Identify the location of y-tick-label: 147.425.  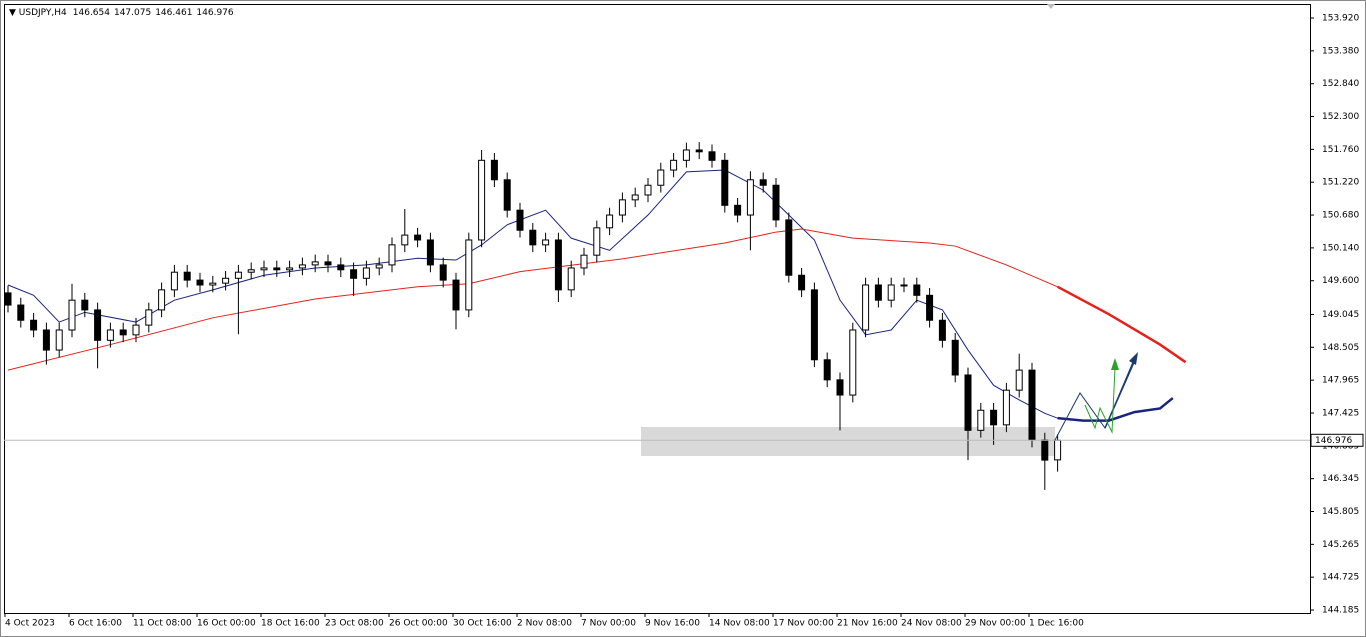
(1340, 413).